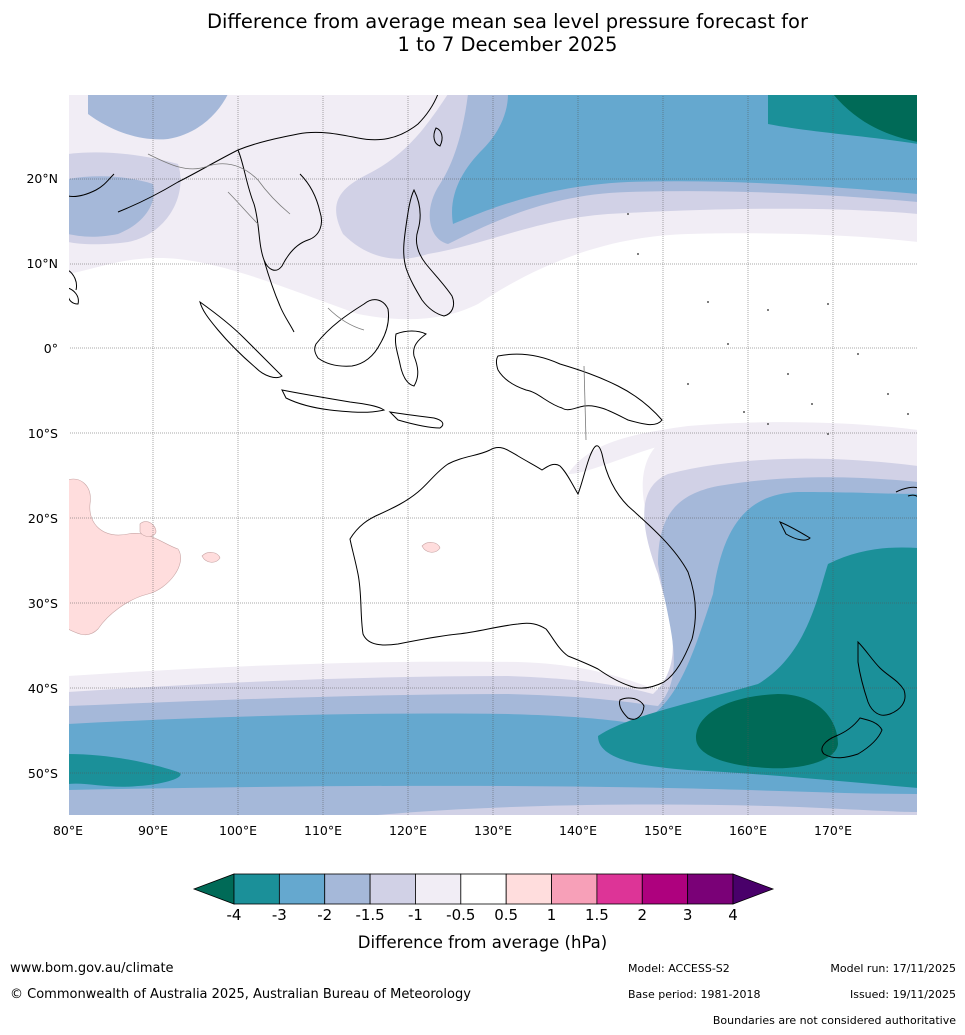 The height and width of the screenshot is (1035, 965). I want to click on lat-label: 0°, so click(50, 348).